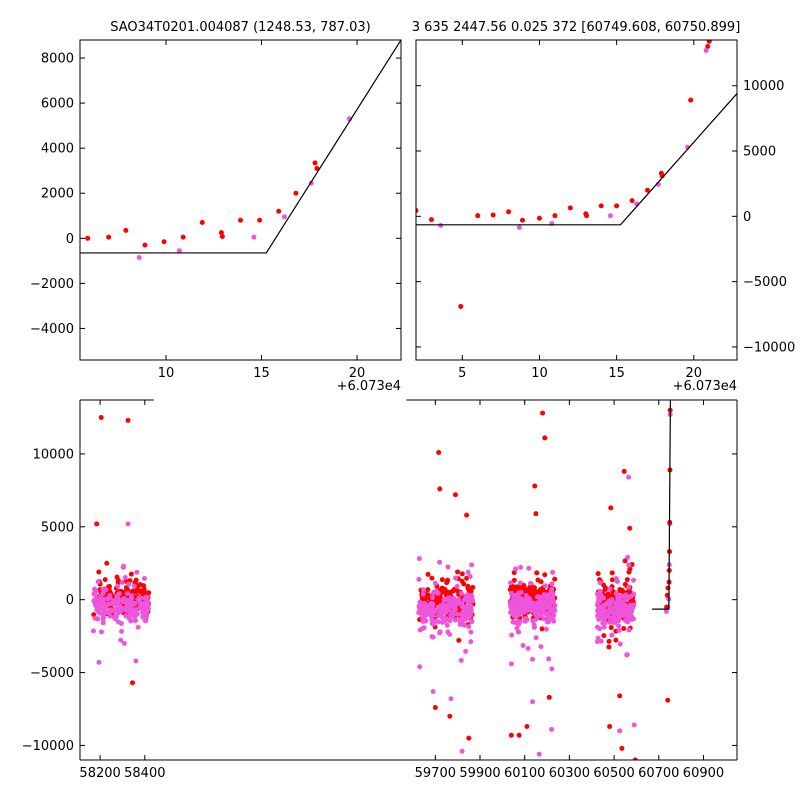 Image resolution: width=800 pixels, height=800 pixels. Describe the element at coordinates (240, 150) in the screenshot. I see `plot-area` at that location.